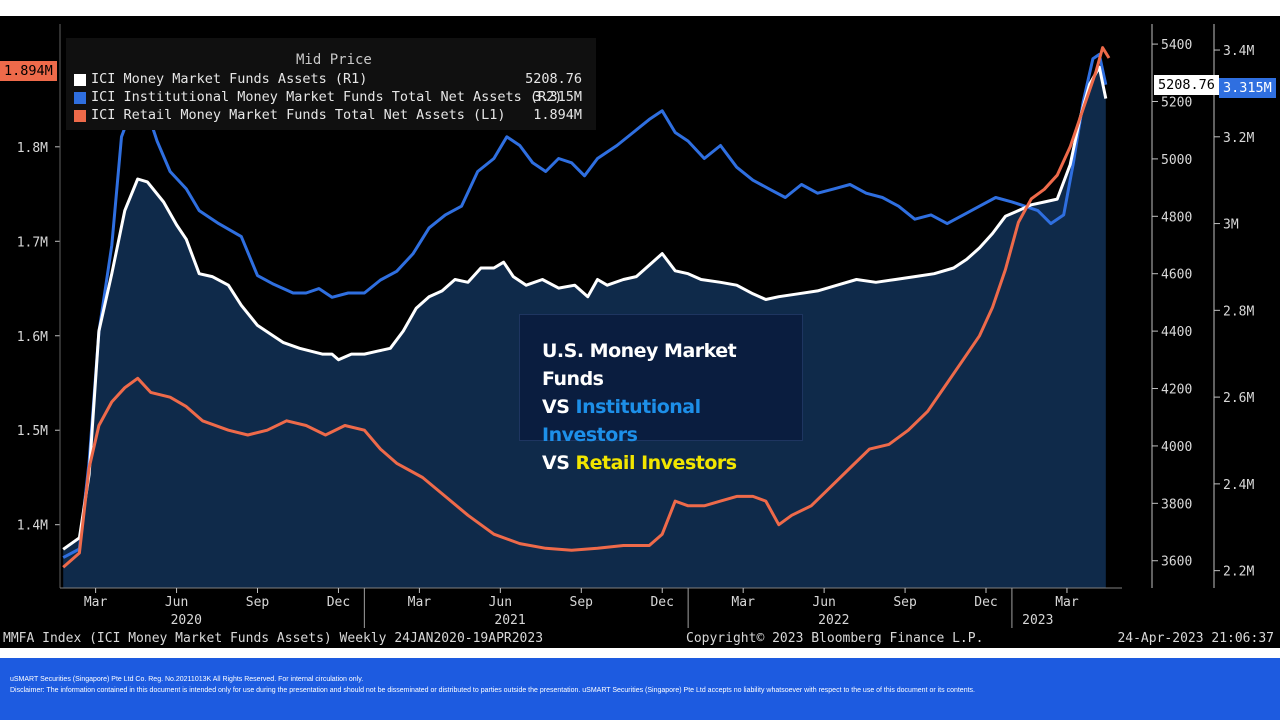 The height and width of the screenshot is (720, 1280). Describe the element at coordinates (1037, 620) in the screenshot. I see `x-axis-year-label: 2023` at that location.